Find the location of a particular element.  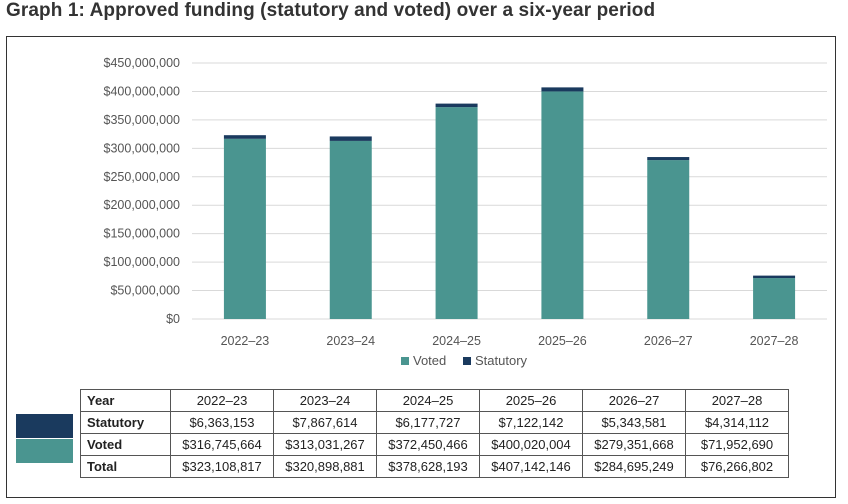

table-row-label: Total is located at coordinates (125, 466).